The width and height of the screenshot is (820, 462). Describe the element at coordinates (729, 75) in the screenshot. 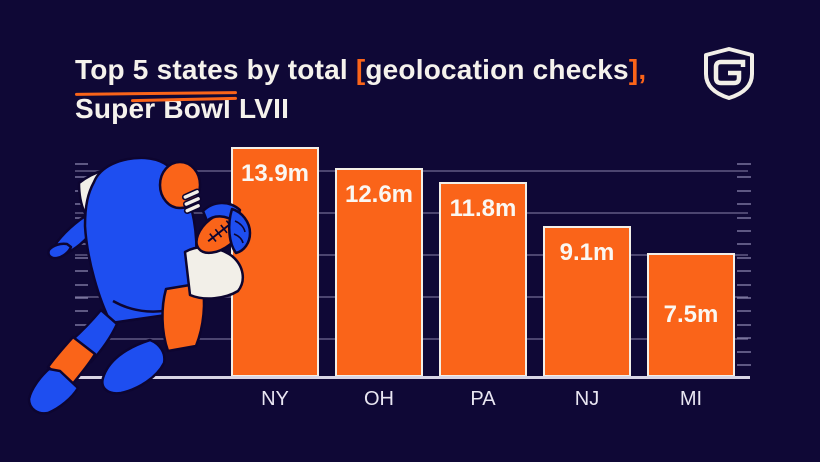

I see `geocomply-shield-logo-icon` at that location.